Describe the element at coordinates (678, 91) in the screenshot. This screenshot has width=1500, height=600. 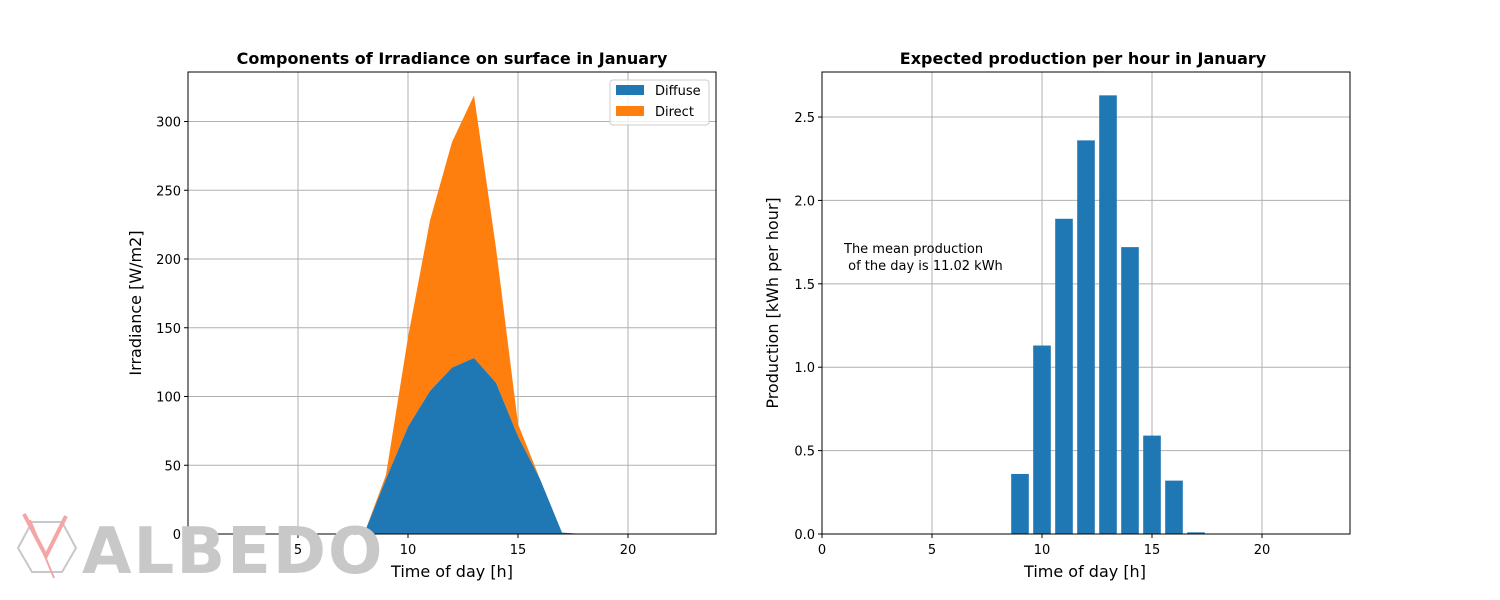
I see `legend-label-diffuse: Diffuse` at that location.